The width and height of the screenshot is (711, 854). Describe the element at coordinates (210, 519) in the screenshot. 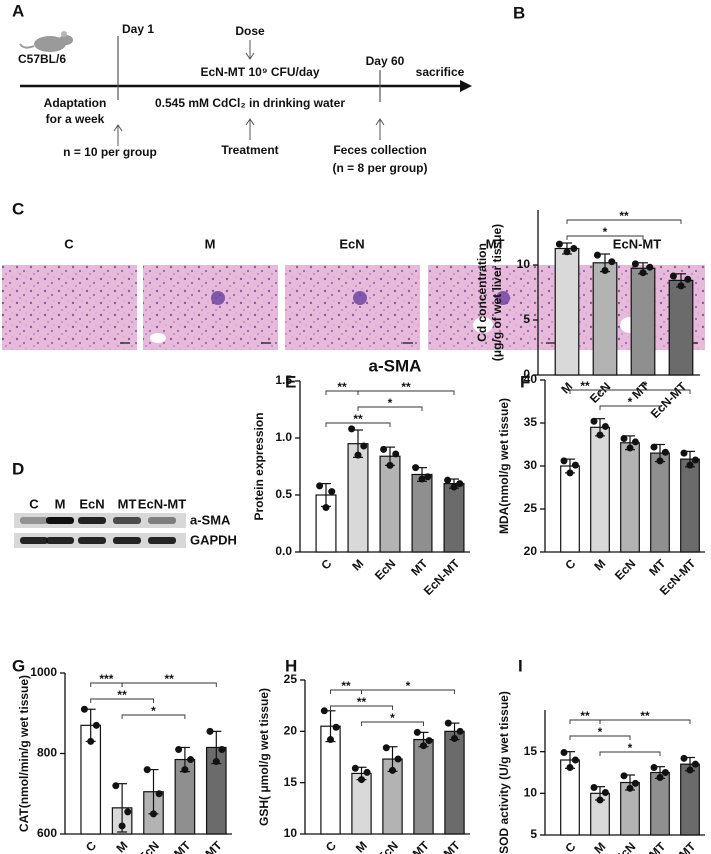

I see `protein-label: a-SMA` at that location.